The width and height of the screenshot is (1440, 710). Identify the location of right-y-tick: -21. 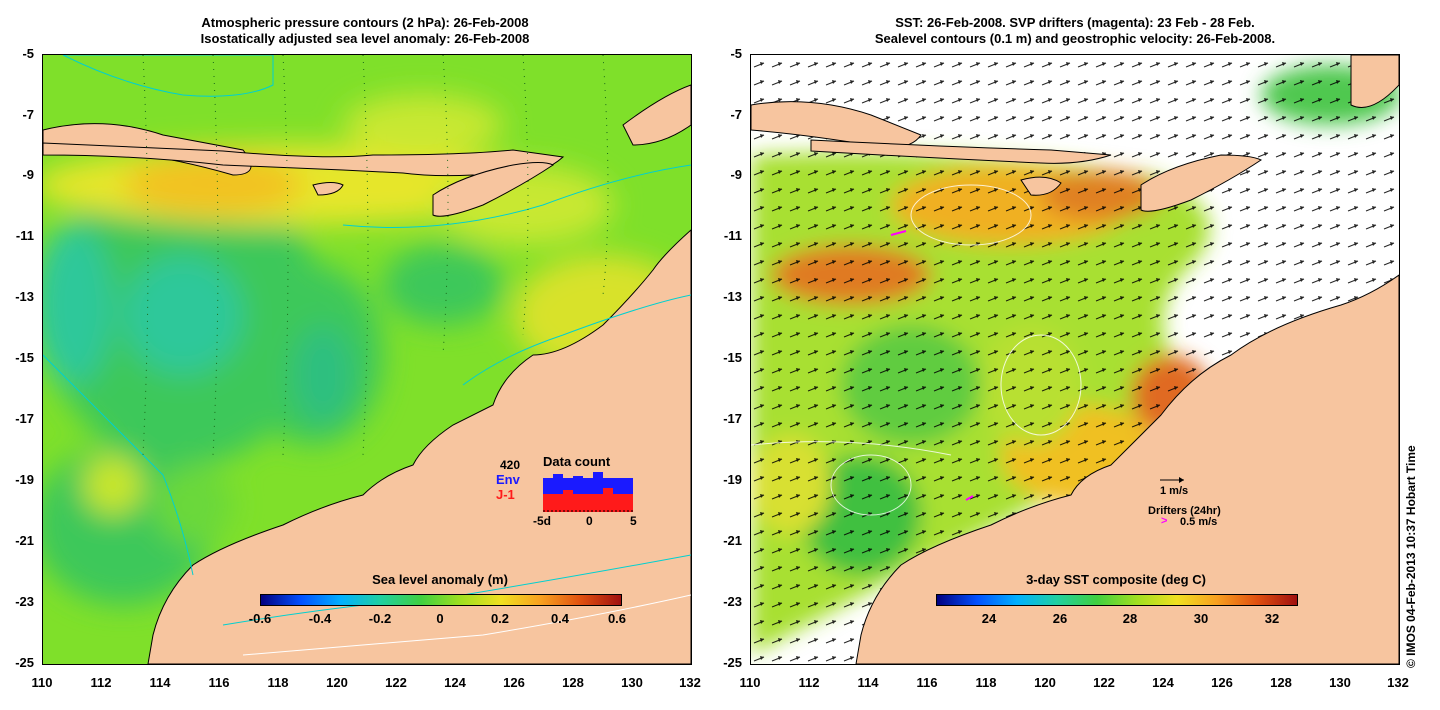
(732, 540).